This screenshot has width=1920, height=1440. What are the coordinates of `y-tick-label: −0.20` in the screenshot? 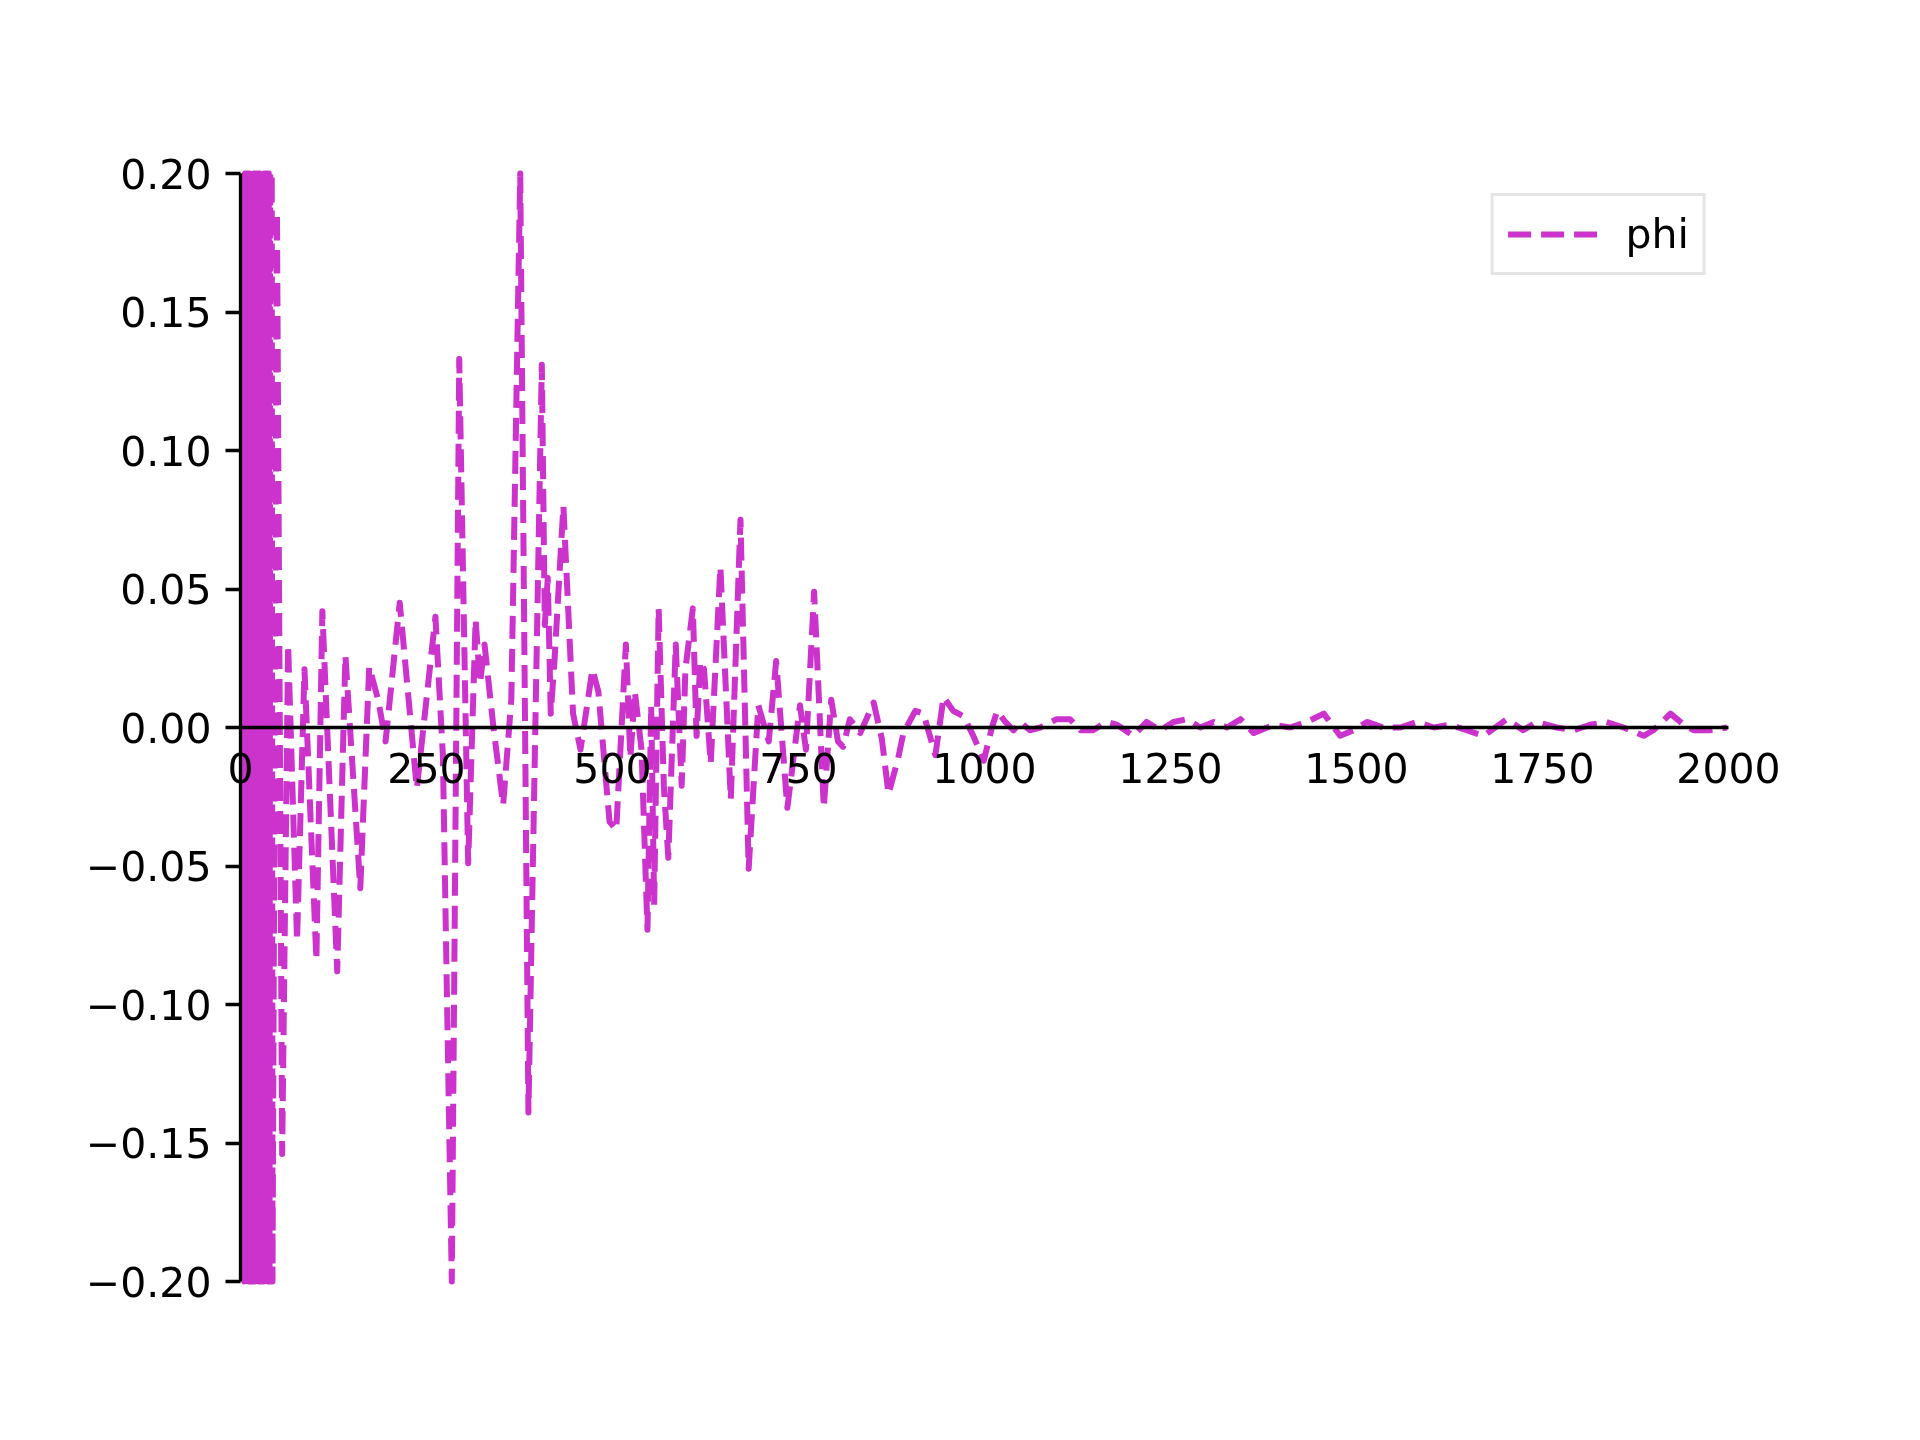 It's located at (148, 1282).